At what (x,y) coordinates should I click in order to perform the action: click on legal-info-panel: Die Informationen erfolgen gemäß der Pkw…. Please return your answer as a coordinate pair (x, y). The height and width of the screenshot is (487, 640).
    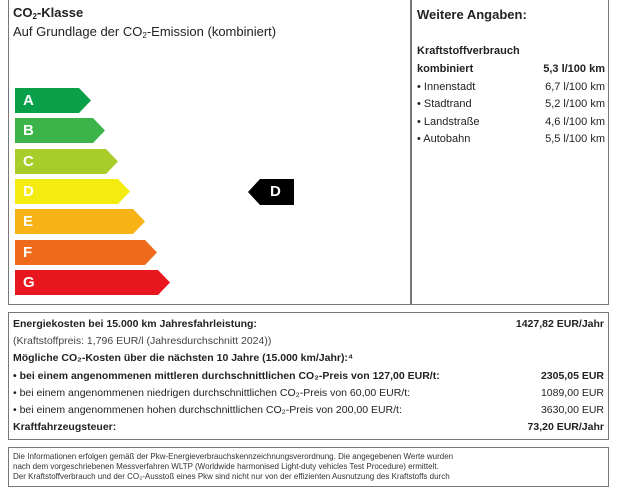
    Looking at the image, I should click on (308, 467).